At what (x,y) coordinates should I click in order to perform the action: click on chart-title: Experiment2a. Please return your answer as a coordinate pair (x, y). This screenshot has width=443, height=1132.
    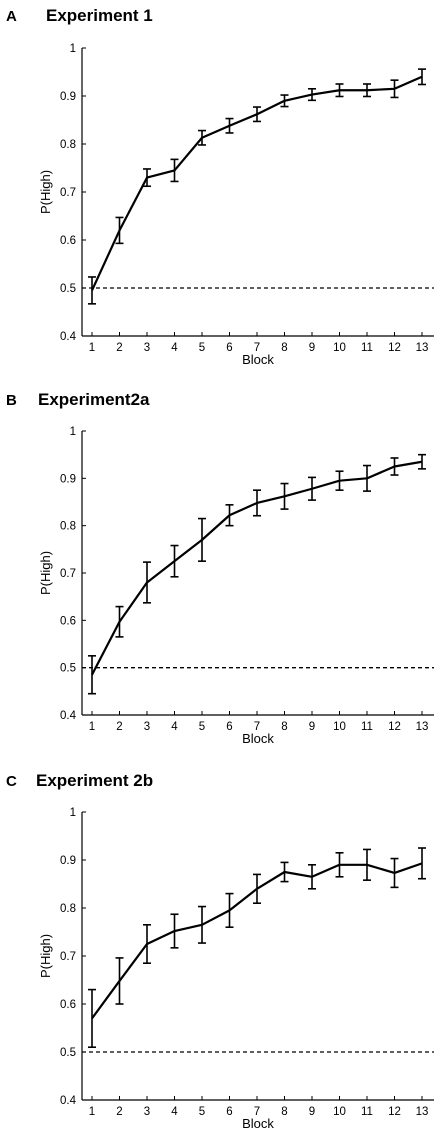
    Looking at the image, I should click on (94, 399).